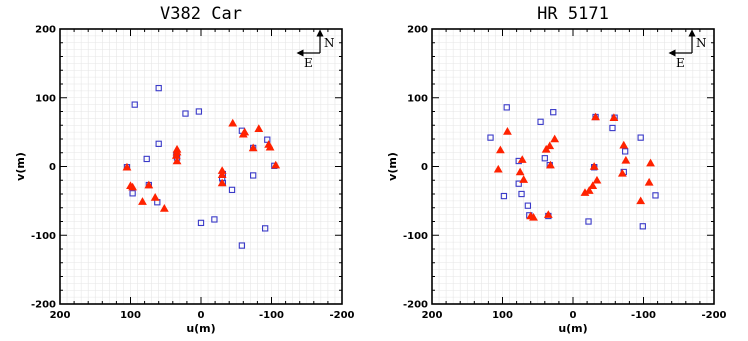 This screenshot has width=748, height=341. I want to click on square-markers, so click(200, 166).